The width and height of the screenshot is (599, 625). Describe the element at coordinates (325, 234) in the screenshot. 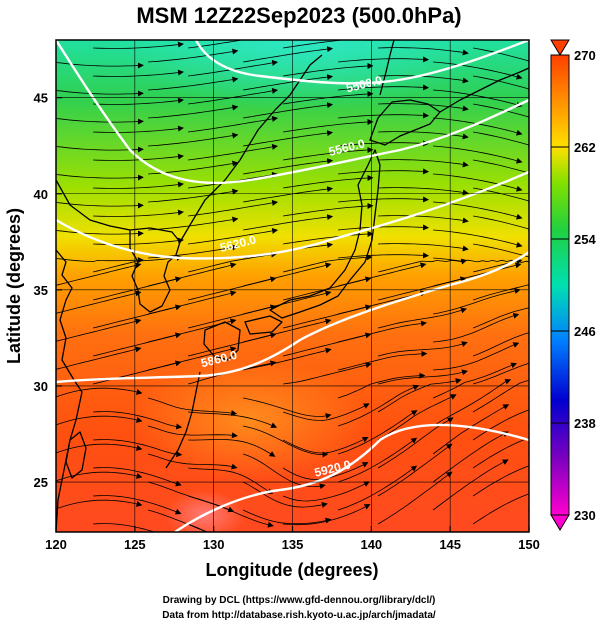

I see `coast-honshu` at that location.